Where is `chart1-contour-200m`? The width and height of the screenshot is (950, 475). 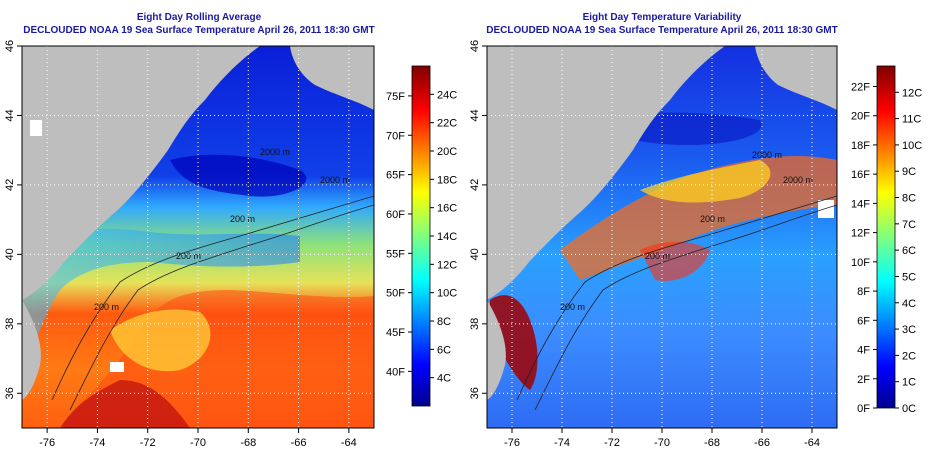
chart1-contour-200m is located at coordinates (212, 298).